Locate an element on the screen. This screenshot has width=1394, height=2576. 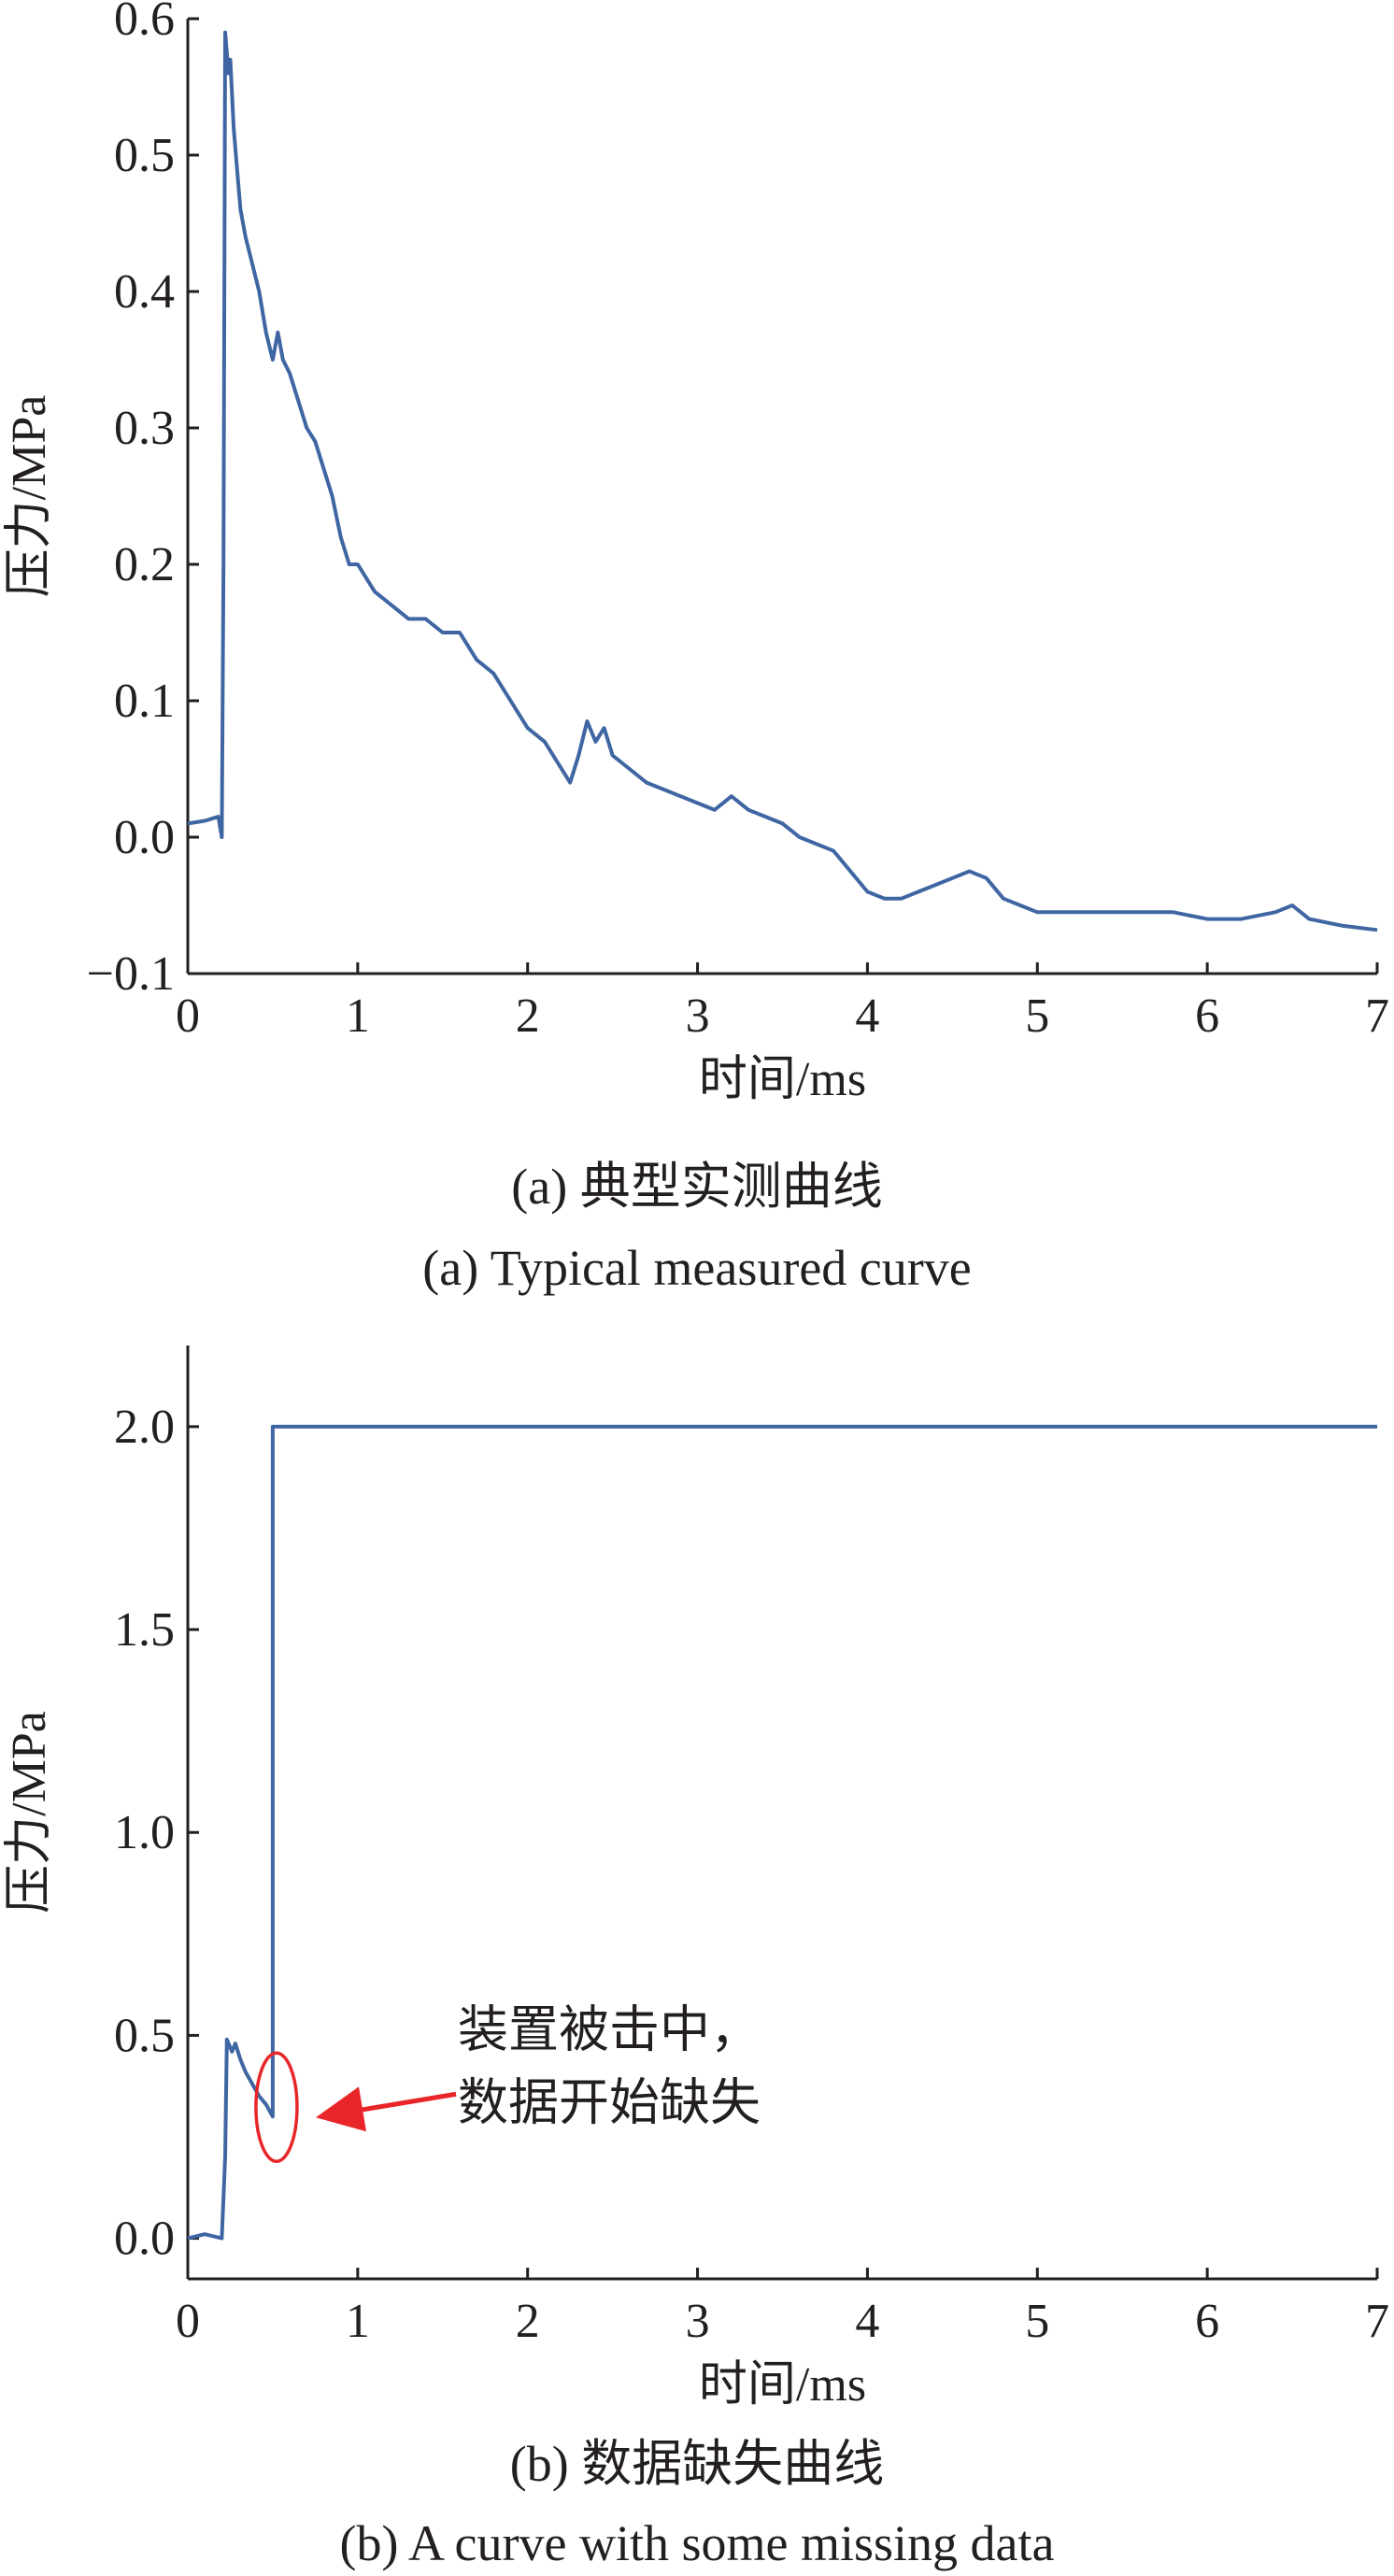
chart-a-y-axis-label: 压力/MPa is located at coordinates (29, 497).